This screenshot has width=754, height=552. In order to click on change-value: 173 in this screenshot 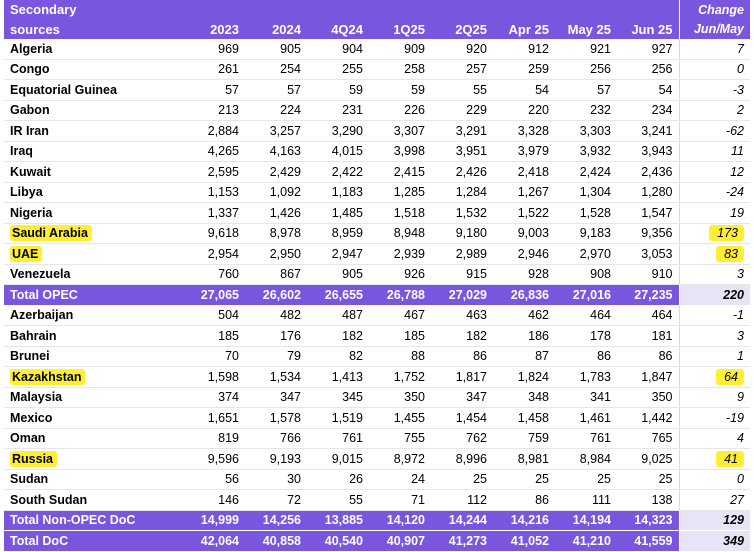, I will do `click(726, 233)`.